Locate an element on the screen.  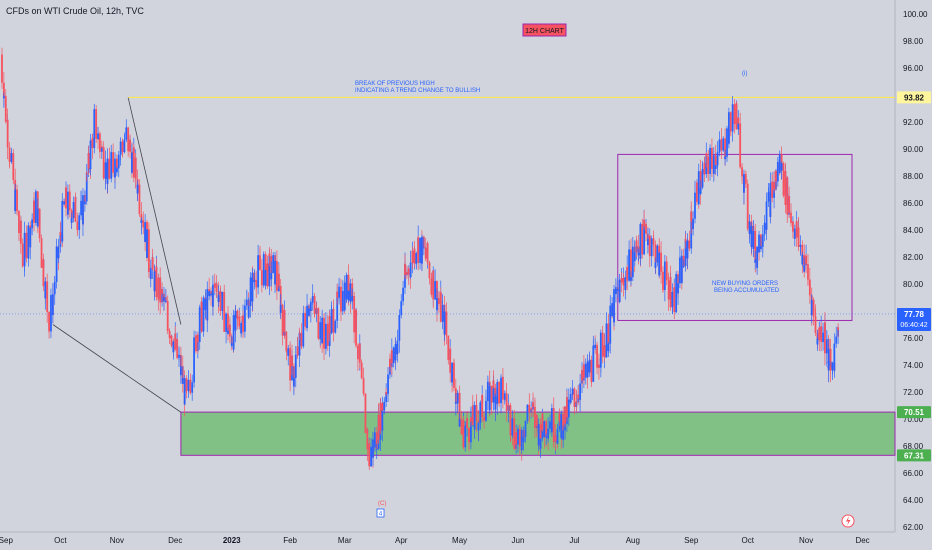
wave-label-ii: (ii) is located at coordinates (829, 365).